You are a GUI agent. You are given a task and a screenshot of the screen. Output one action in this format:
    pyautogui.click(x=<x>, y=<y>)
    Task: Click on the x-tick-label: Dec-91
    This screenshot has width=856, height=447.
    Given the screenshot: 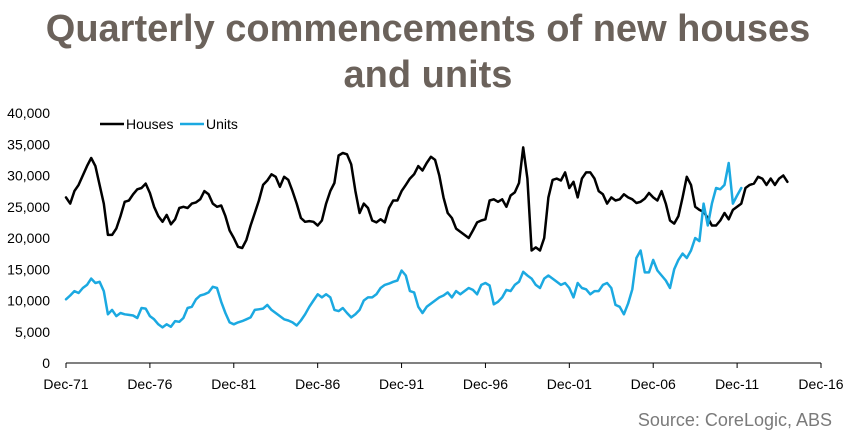 What is the action you would take?
    pyautogui.click(x=401, y=384)
    